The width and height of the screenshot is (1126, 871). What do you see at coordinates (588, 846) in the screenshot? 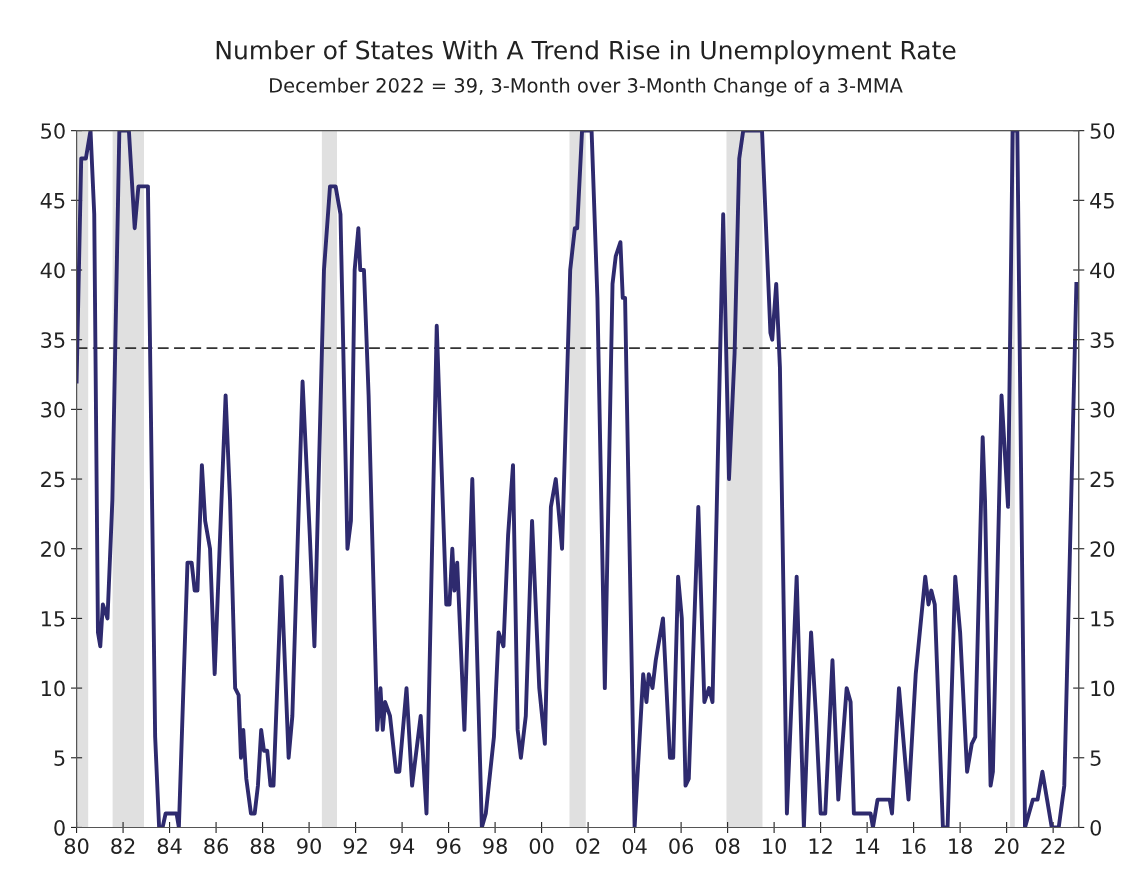
I see `x-tick-label: 02` at bounding box center [588, 846].